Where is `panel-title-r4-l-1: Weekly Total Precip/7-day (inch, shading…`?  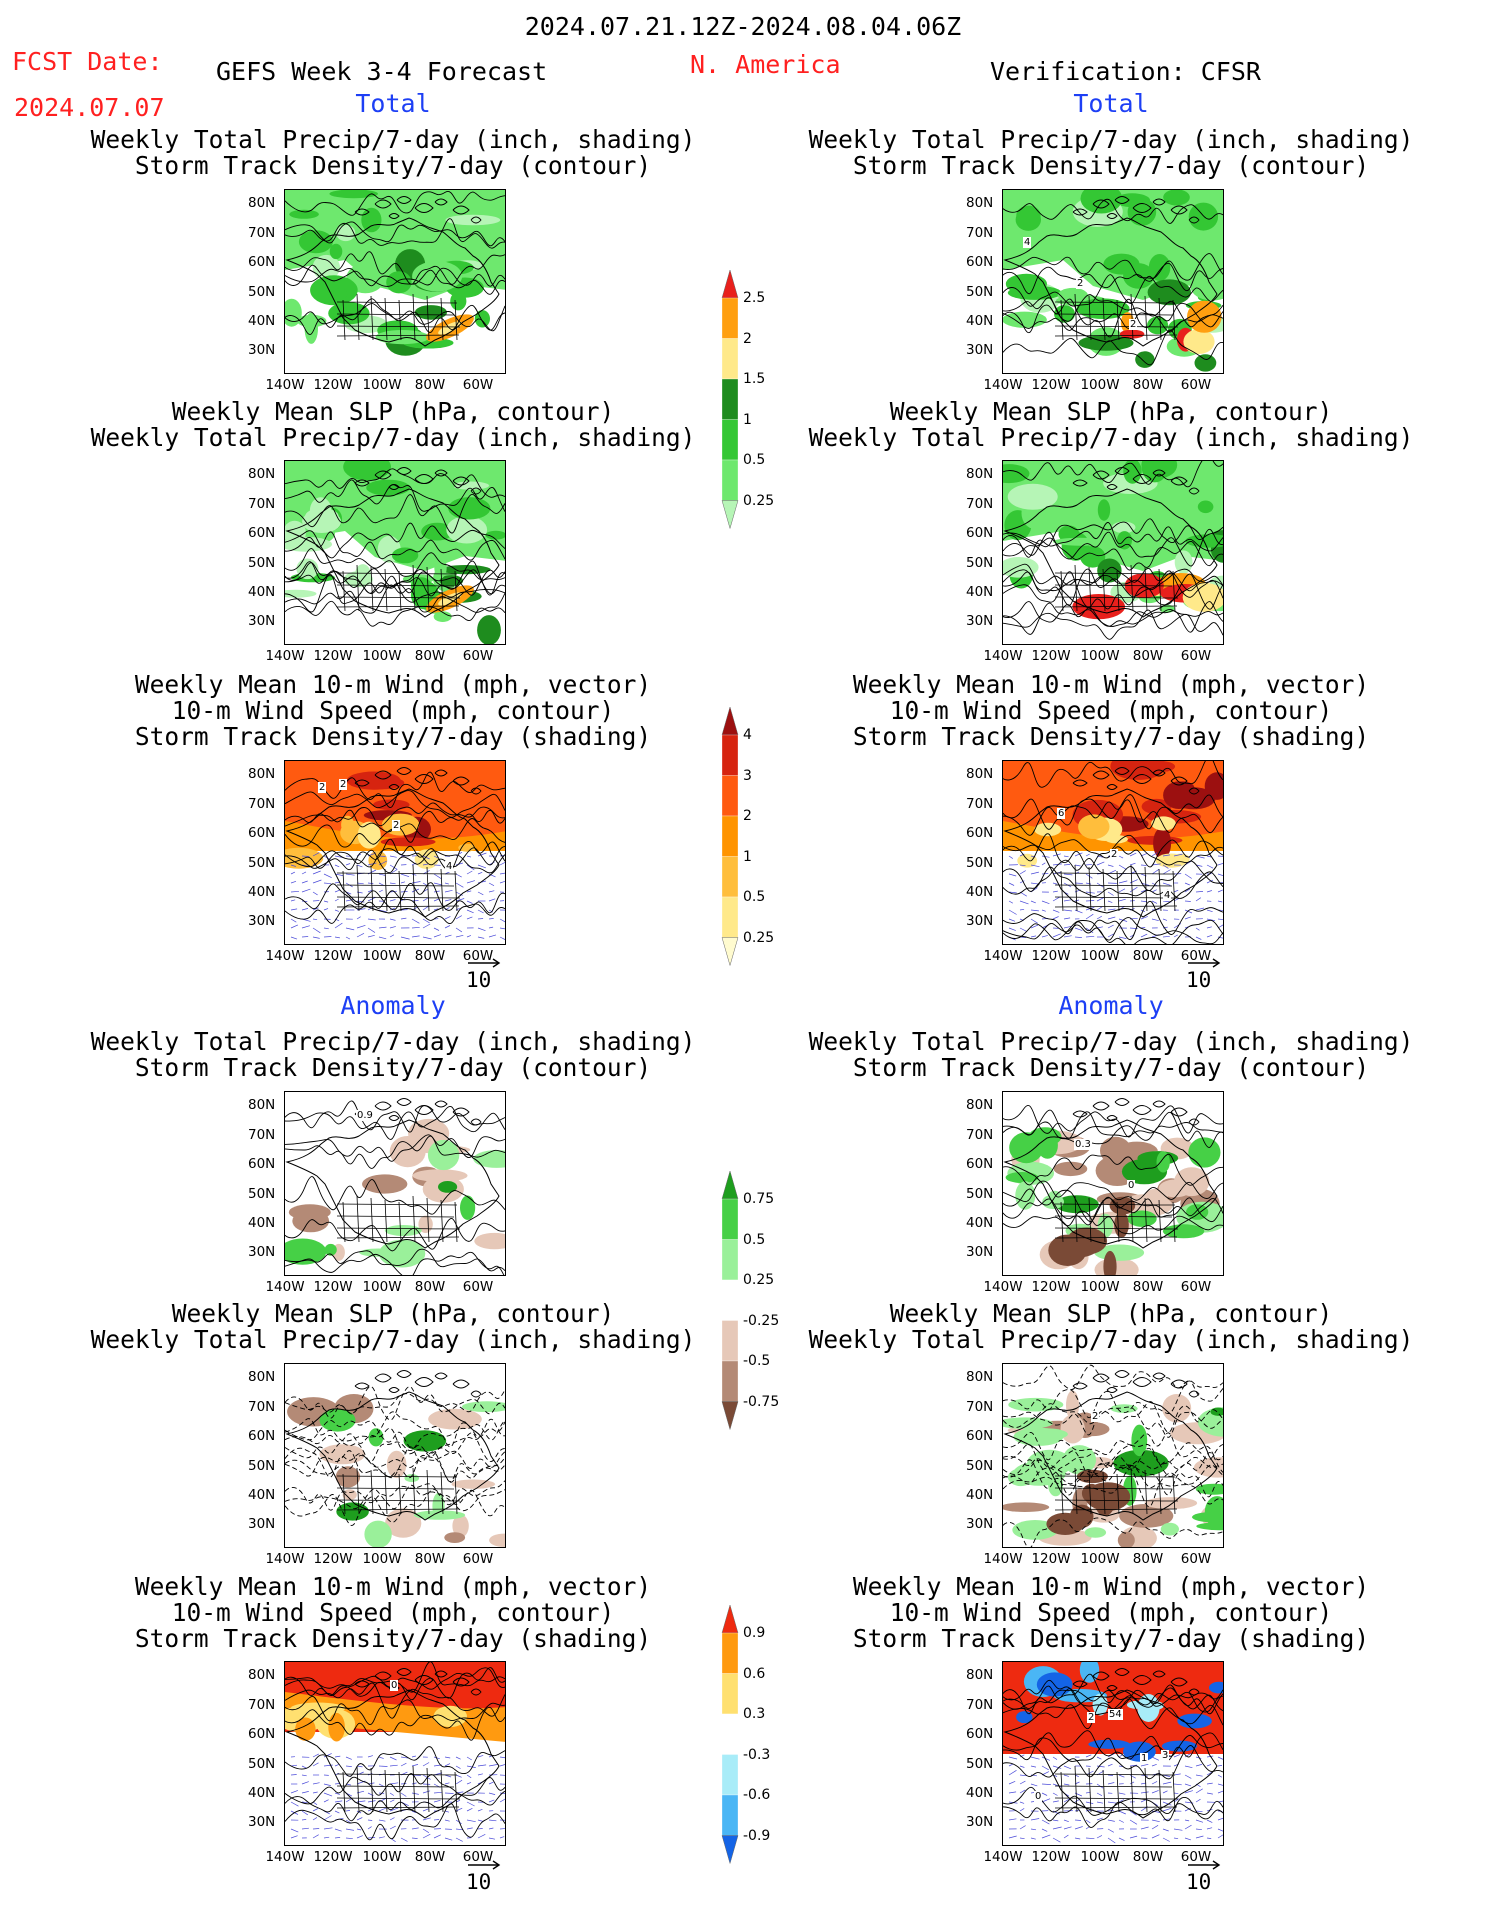
panel-title-r4-l-1: Weekly Total Precip/7-day (inch, shading… is located at coordinates (393, 1041).